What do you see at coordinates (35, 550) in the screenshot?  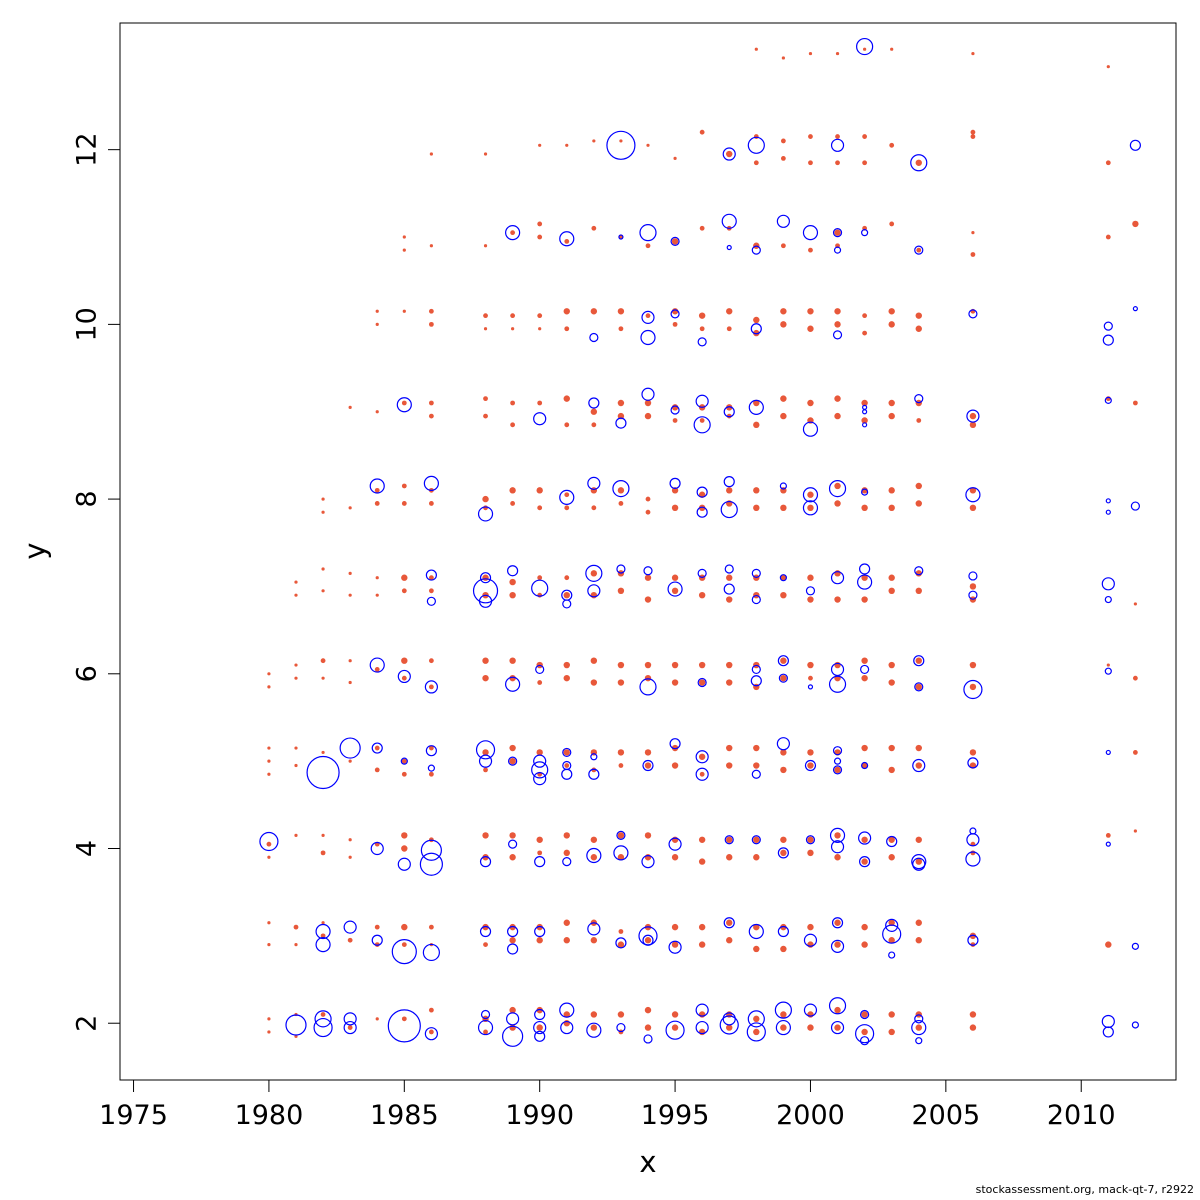 I see `y-axis-title: y` at bounding box center [35, 550].